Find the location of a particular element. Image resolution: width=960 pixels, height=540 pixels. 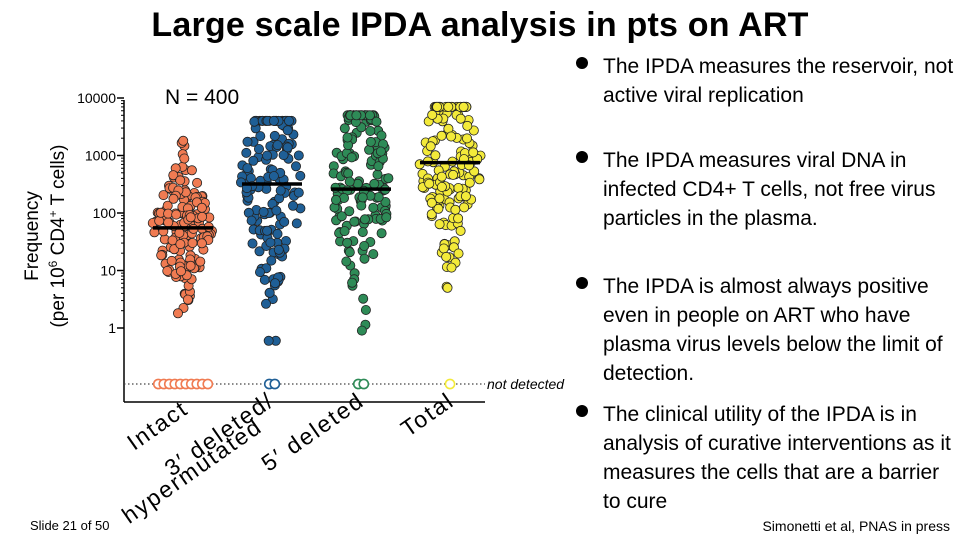

y-tick-label: 1 is located at coordinates (112, 328).